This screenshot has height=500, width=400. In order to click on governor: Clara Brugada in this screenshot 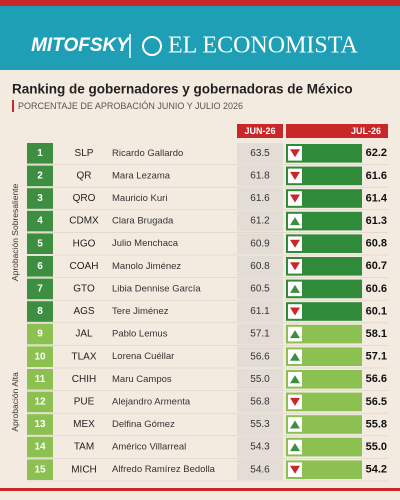, I will do `click(143, 221)`.